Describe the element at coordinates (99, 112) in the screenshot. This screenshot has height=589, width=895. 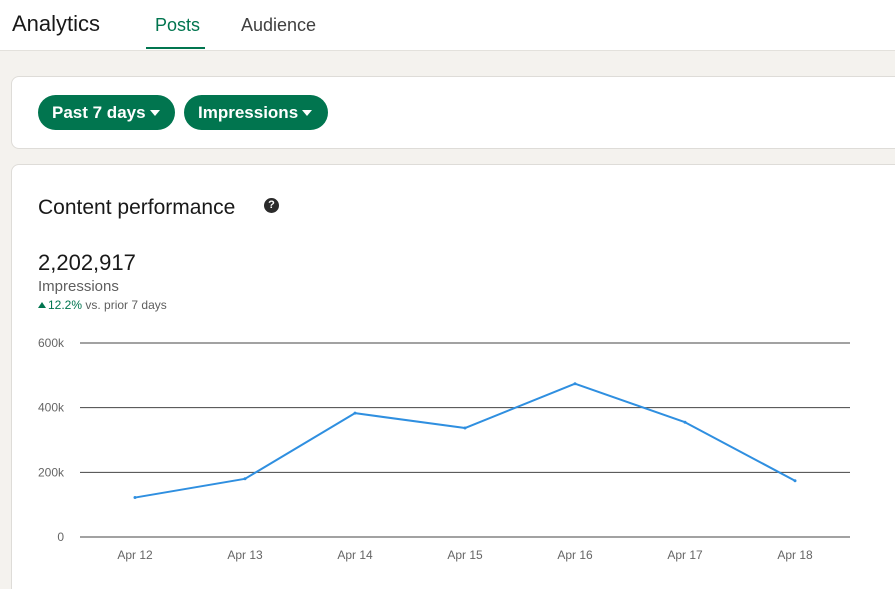
I see `date-range-label: Past 7 days` at that location.